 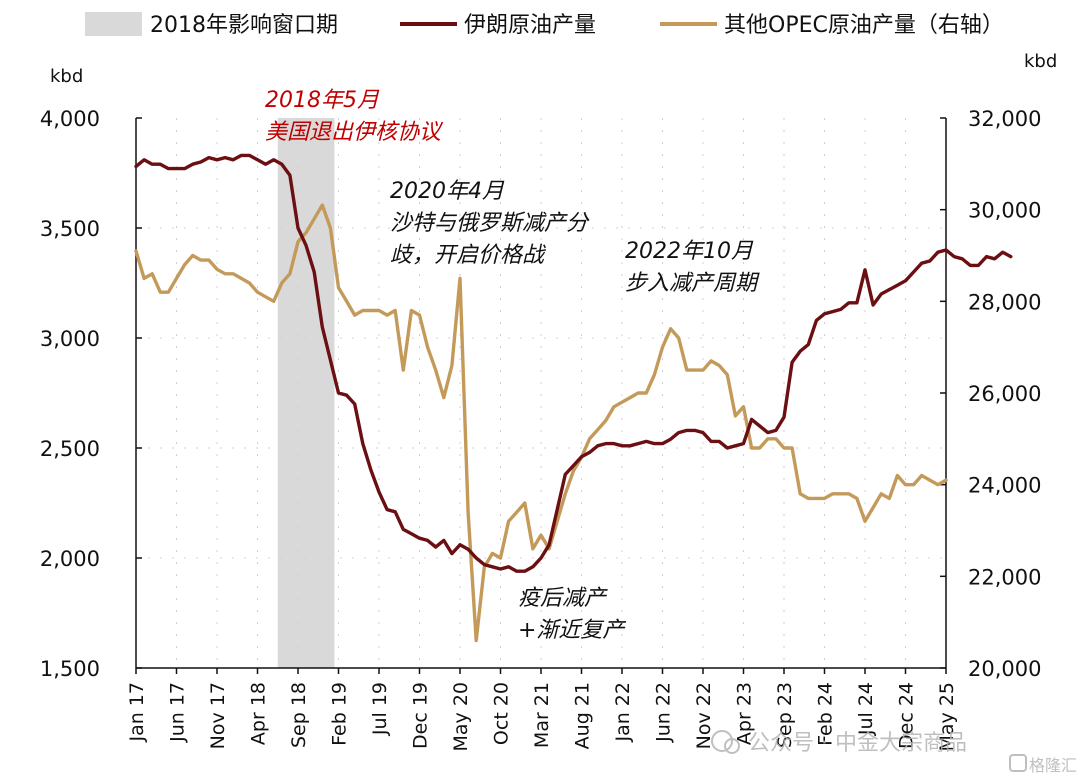 What do you see at coordinates (664, 712) in the screenshot?
I see `x-tick-label: Jun 22` at bounding box center [664, 712].